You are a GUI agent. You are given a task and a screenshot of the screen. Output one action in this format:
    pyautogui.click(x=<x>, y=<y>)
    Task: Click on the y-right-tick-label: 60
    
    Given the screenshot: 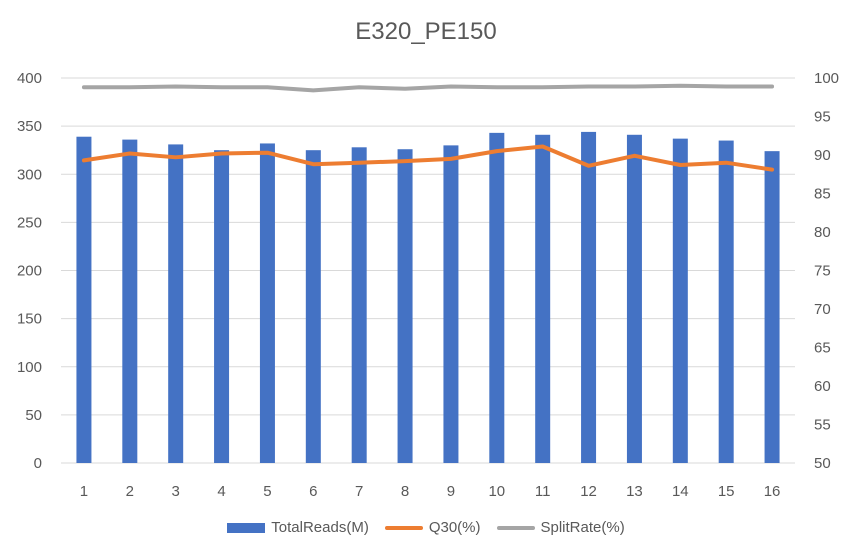 What is the action you would take?
    pyautogui.click(x=822, y=386)
    